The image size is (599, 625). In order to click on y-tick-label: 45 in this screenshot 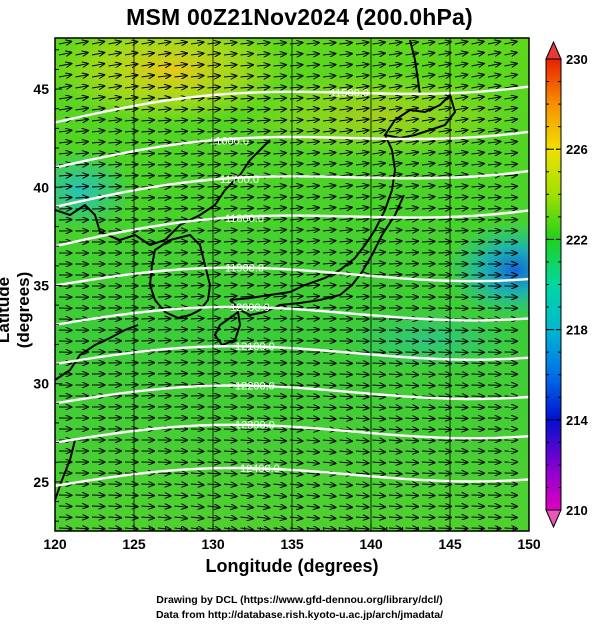, I will do `click(41, 89)`.